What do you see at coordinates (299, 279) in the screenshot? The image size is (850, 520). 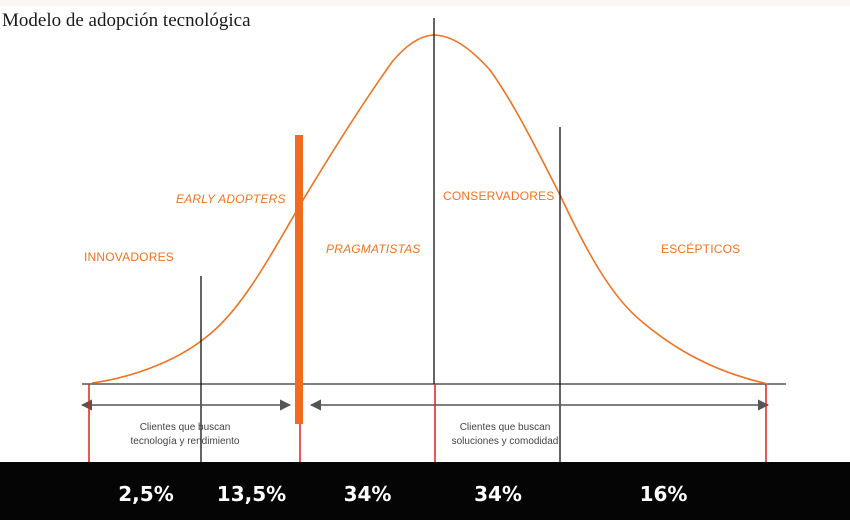 I see `chasm-bar` at bounding box center [299, 279].